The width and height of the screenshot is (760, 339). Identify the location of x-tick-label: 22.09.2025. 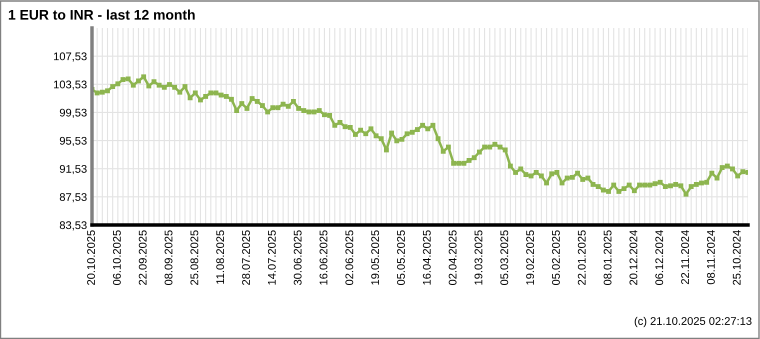
(142, 257).